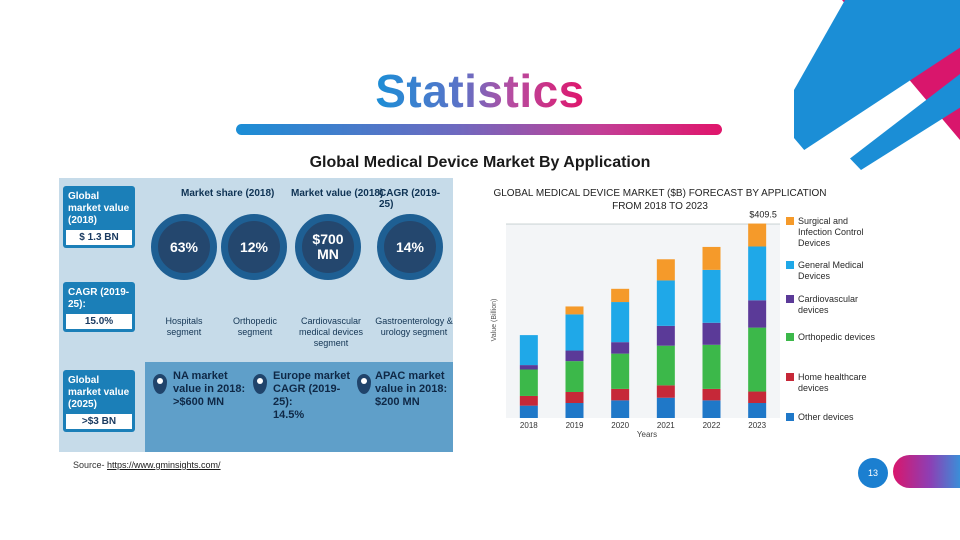  What do you see at coordinates (411, 382) in the screenshot?
I see `region-label: APAC market value in 2018:` at bounding box center [411, 382].